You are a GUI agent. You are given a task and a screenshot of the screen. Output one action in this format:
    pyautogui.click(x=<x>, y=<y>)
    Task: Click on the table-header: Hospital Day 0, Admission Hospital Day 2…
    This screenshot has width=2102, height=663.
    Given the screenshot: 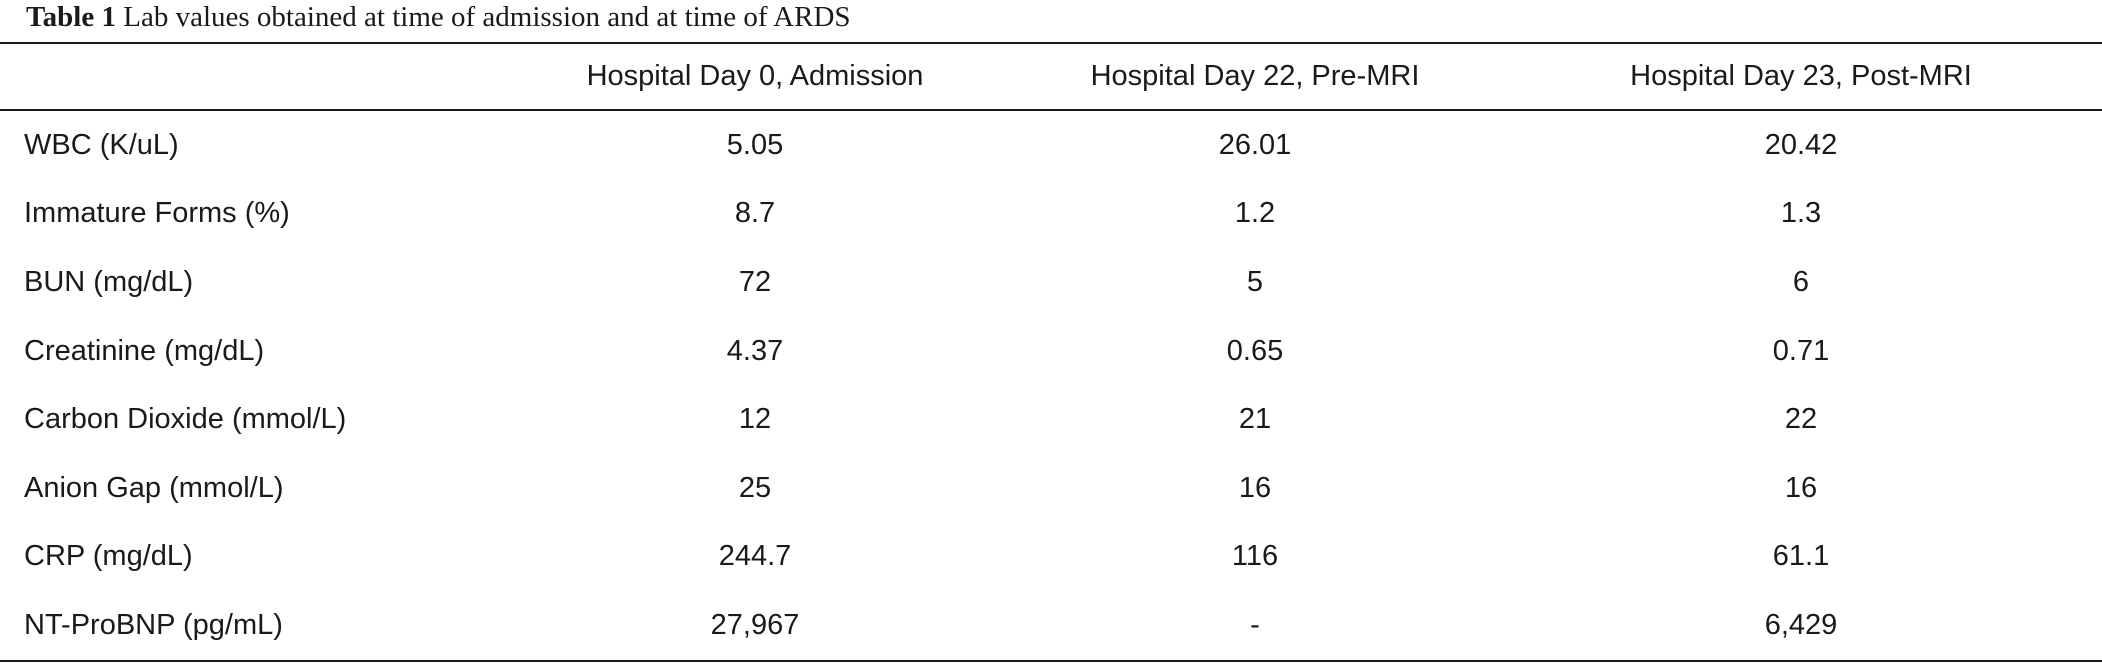 What is the action you would take?
    pyautogui.click(x=1051, y=76)
    